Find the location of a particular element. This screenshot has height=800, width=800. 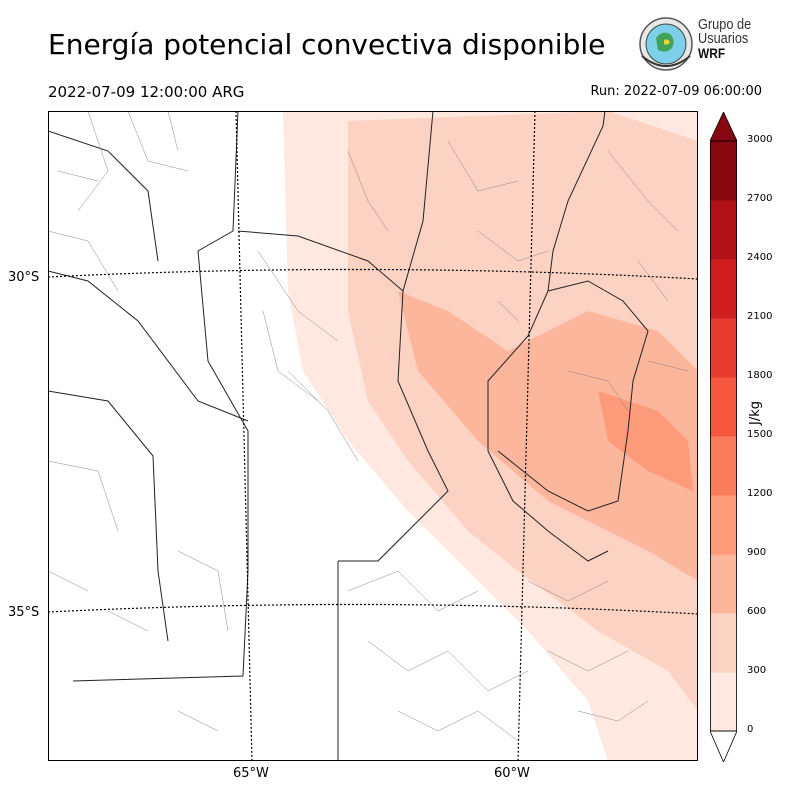

colorbar-tick-label: 2700 is located at coordinates (760, 198).